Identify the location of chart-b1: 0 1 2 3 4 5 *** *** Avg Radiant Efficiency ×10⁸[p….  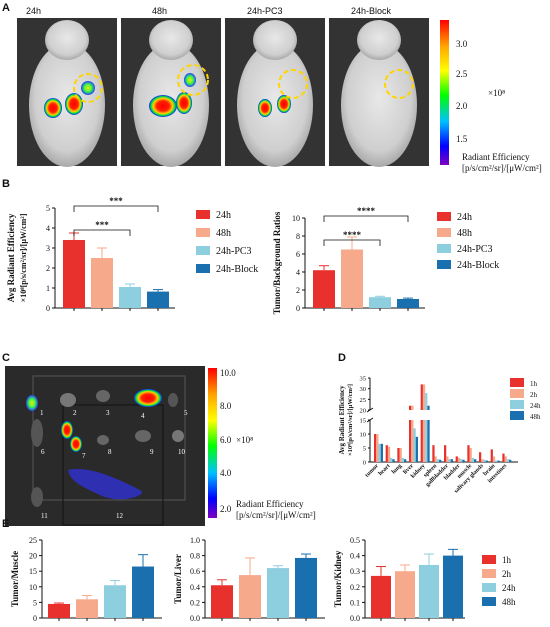
(90, 254).